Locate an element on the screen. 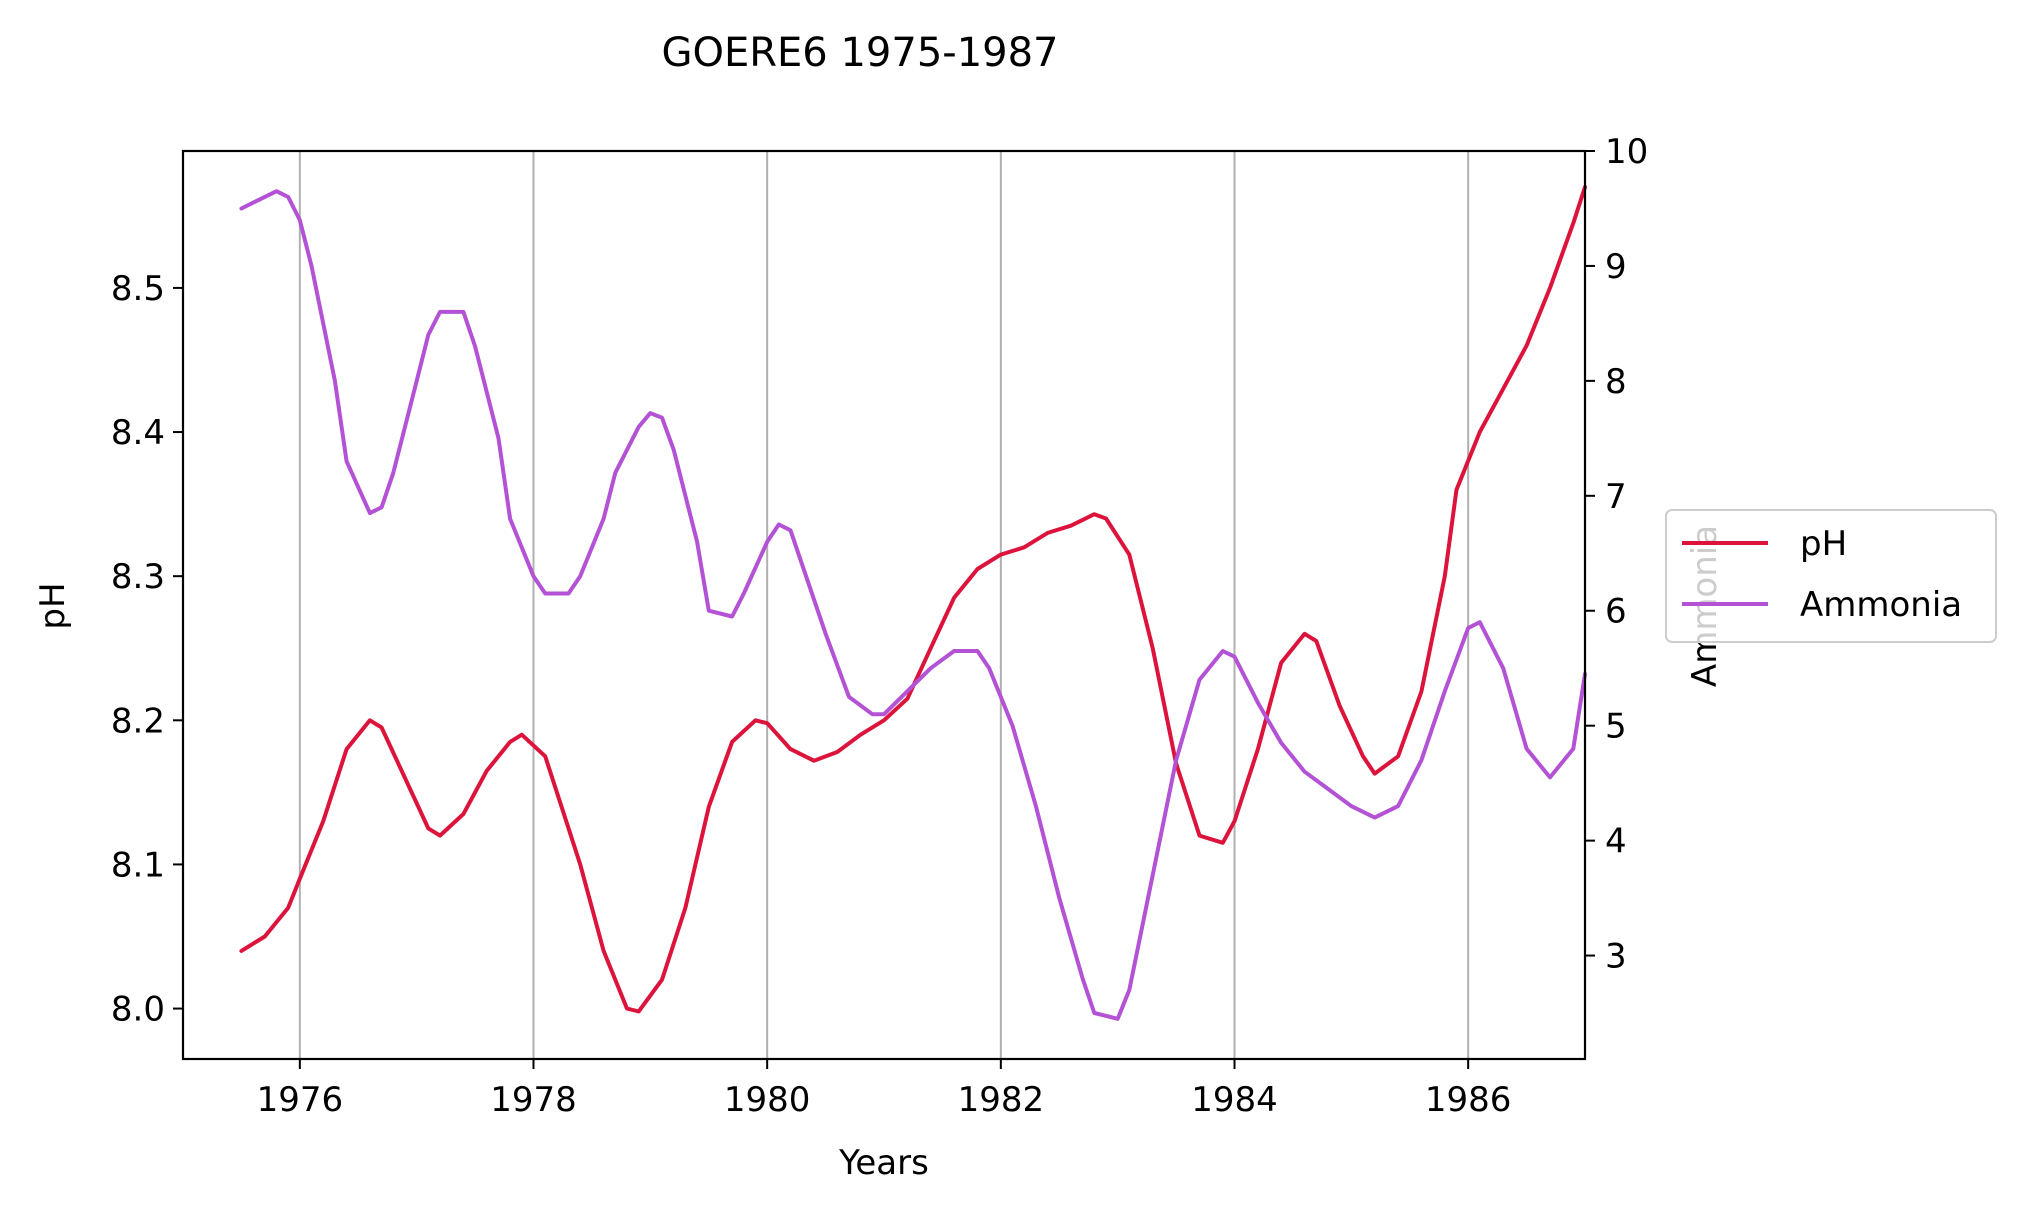  y-tick-label: 8.3 is located at coordinates (138, 577).